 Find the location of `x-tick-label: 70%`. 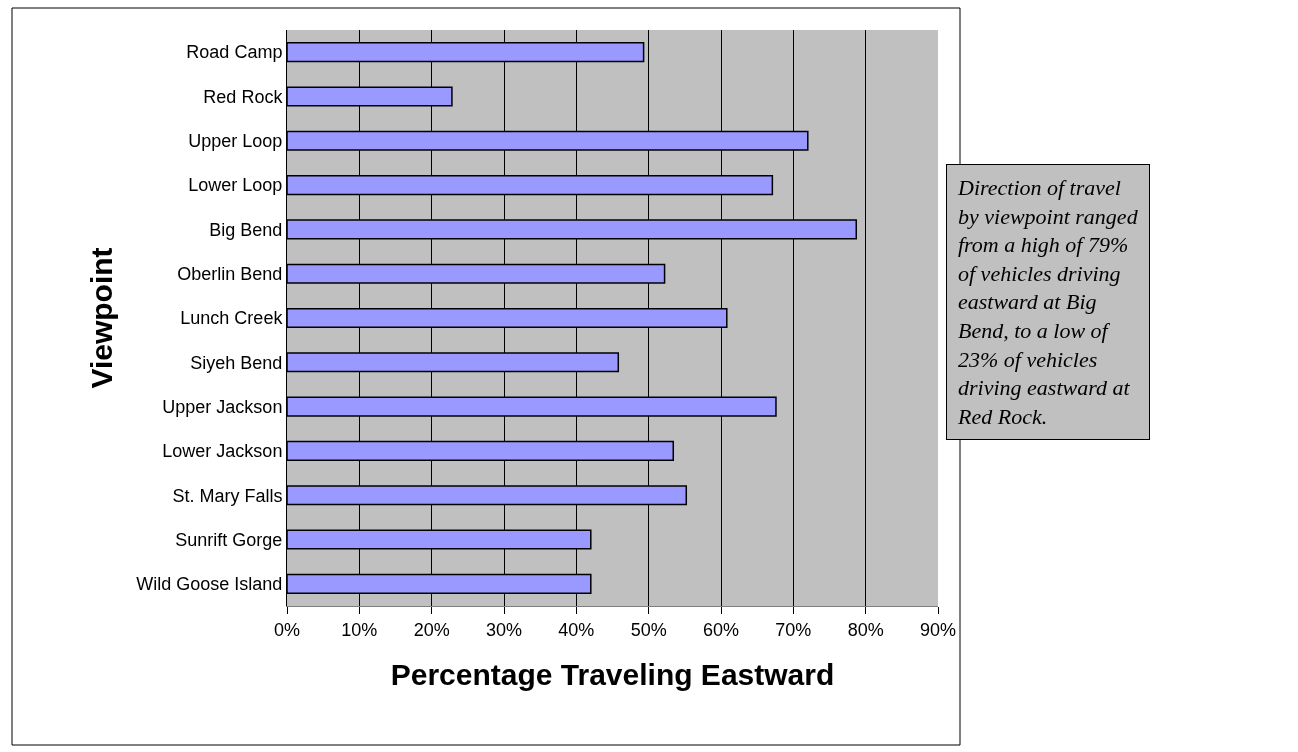

x-tick-label: 70% is located at coordinates (793, 629).